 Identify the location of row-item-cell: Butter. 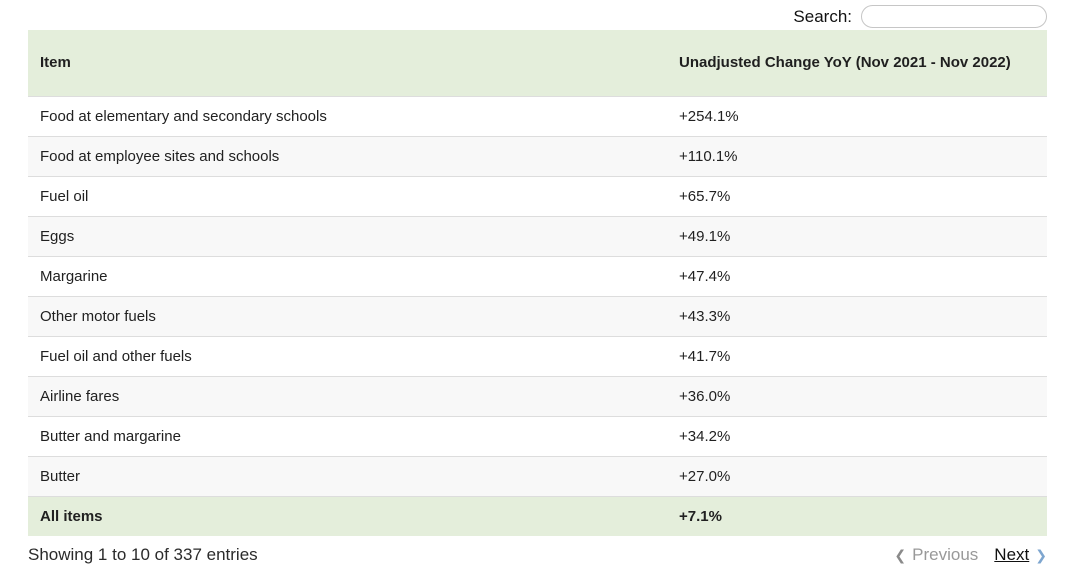
(347, 475).